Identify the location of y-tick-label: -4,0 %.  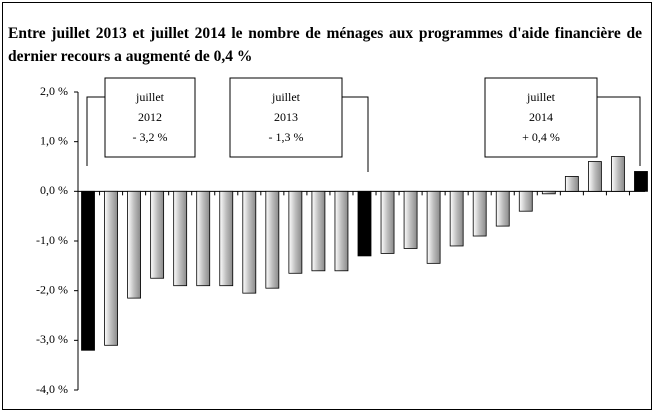
(52, 389).